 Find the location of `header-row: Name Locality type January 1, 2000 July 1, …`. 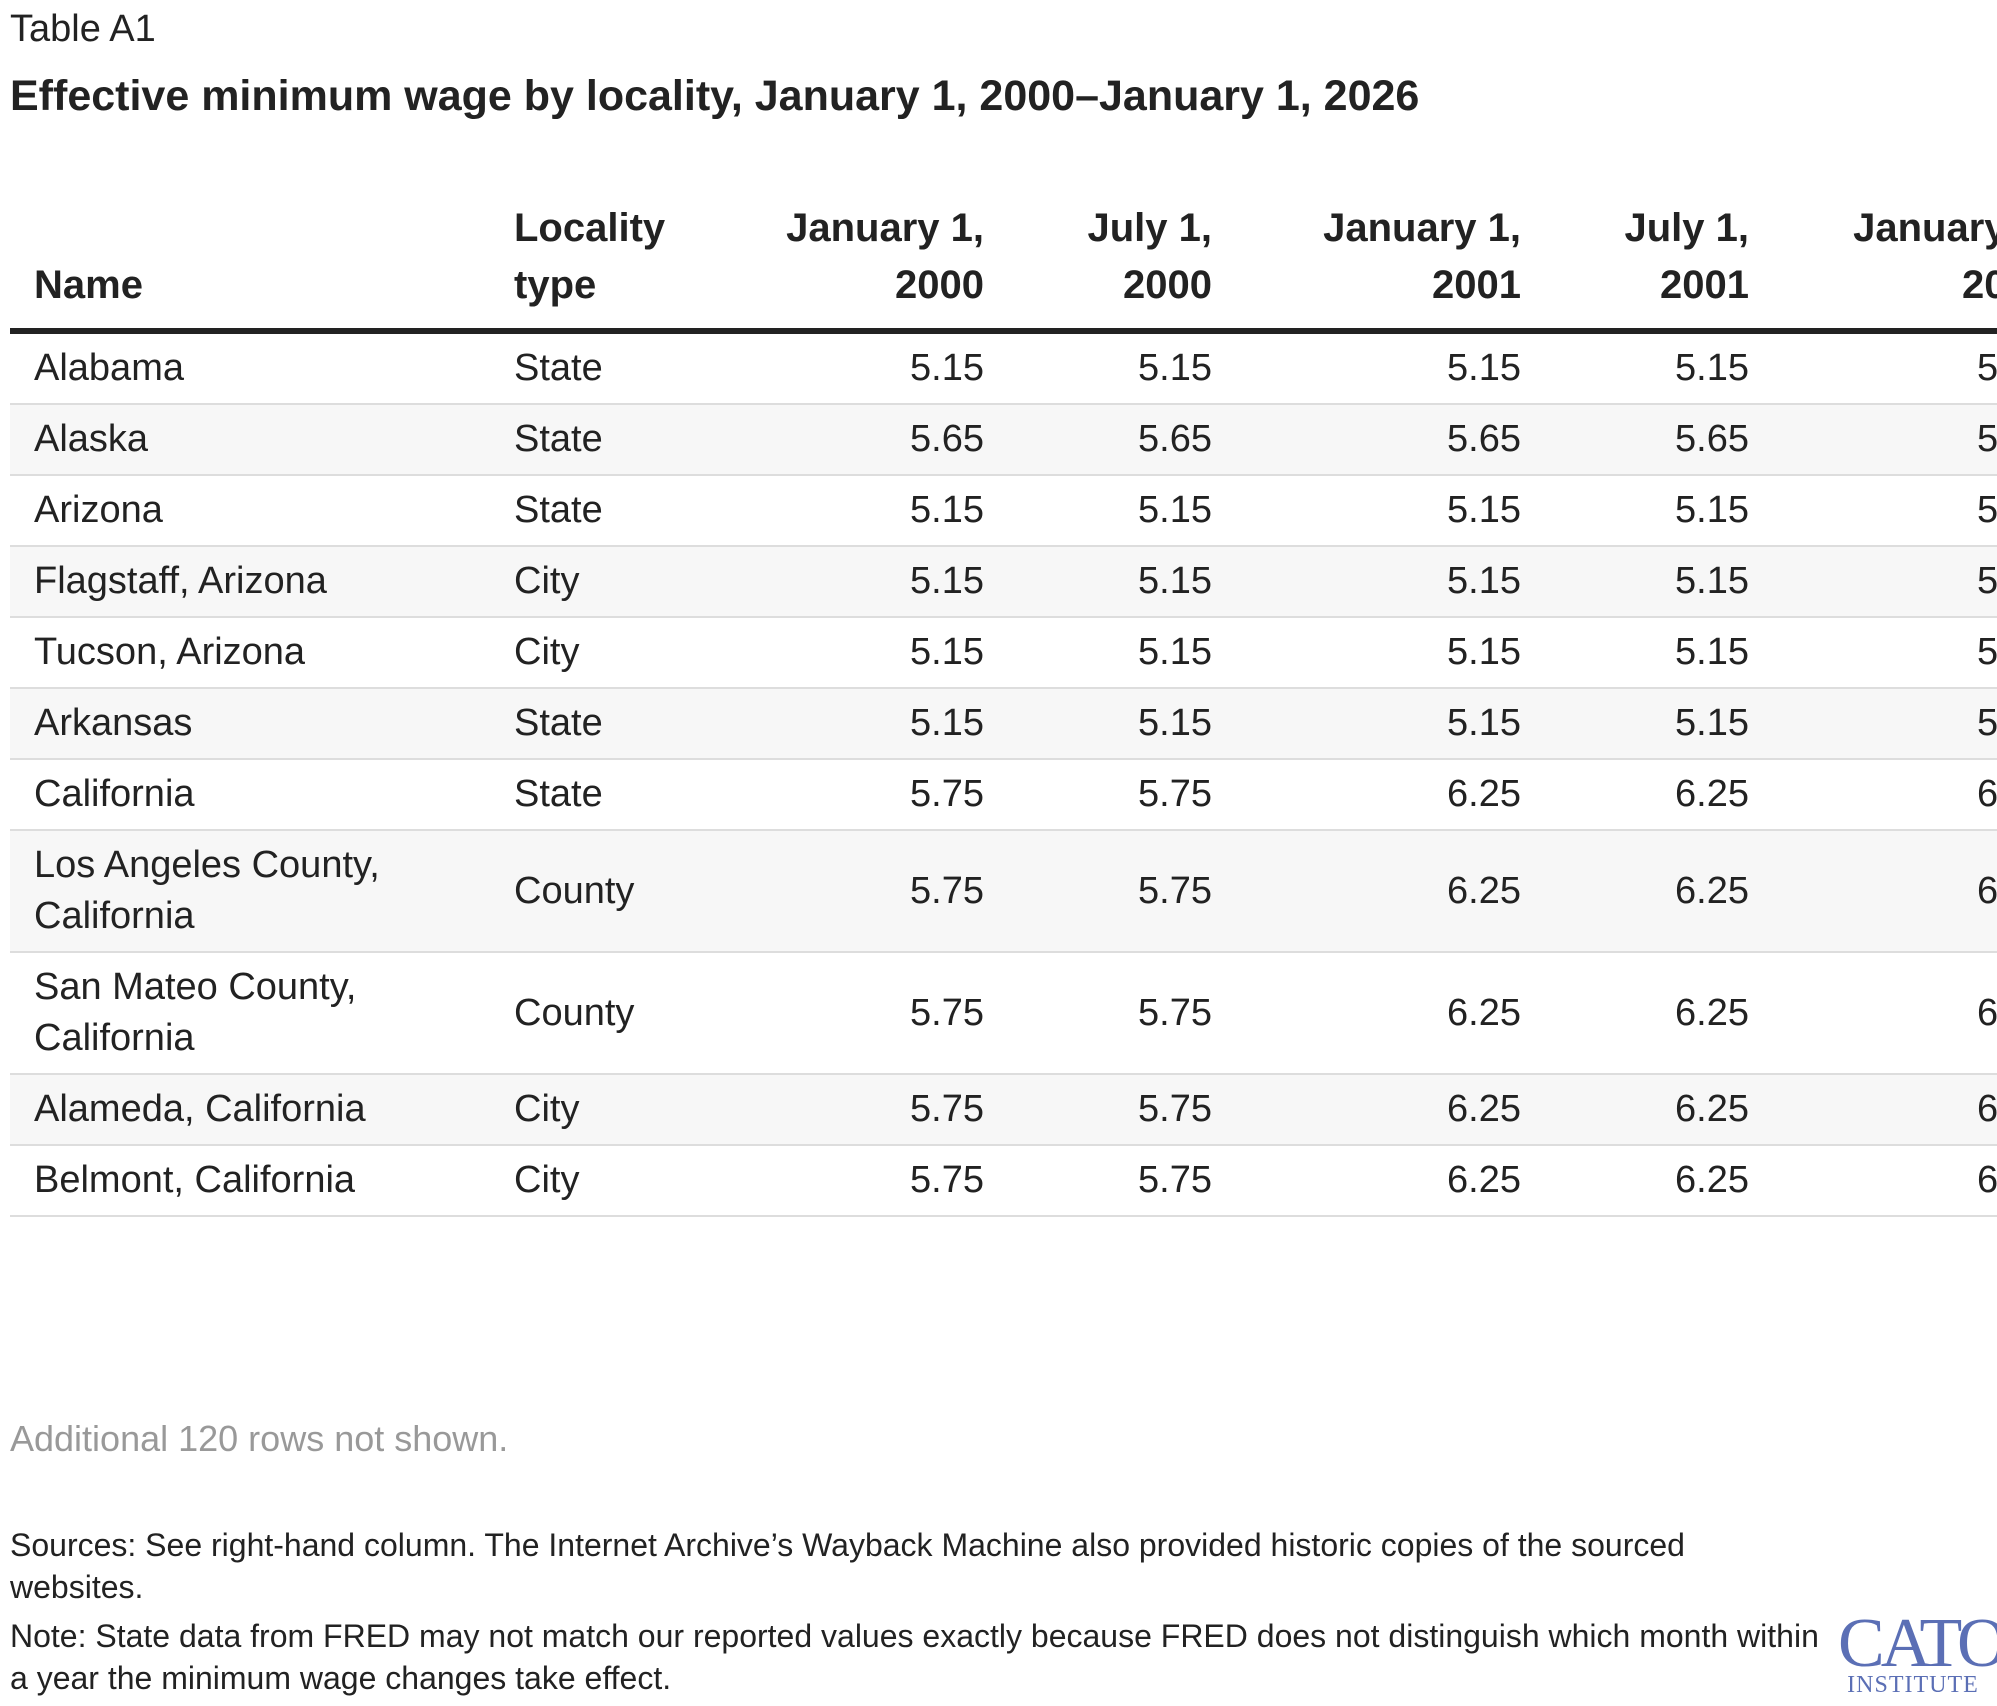

header-row: Name Locality type January 1, 2000 July 1, … is located at coordinates (1003, 267).